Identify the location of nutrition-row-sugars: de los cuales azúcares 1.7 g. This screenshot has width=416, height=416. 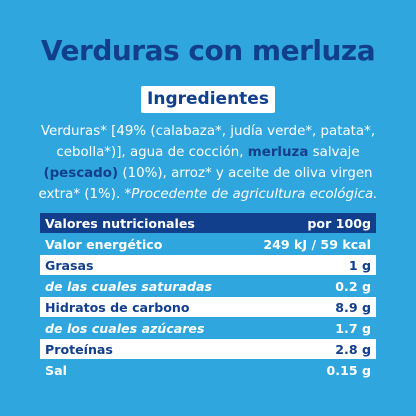
(208, 328).